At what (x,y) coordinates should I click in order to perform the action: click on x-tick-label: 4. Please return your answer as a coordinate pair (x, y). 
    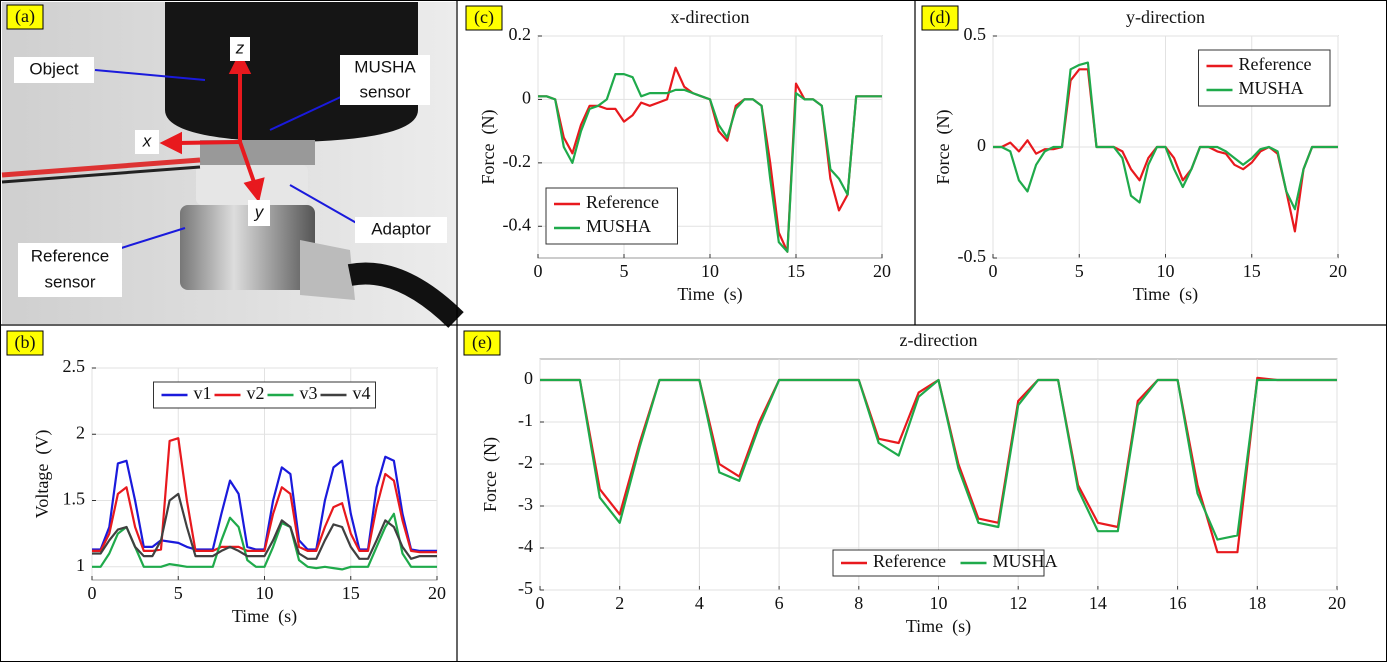
    Looking at the image, I should click on (699, 603).